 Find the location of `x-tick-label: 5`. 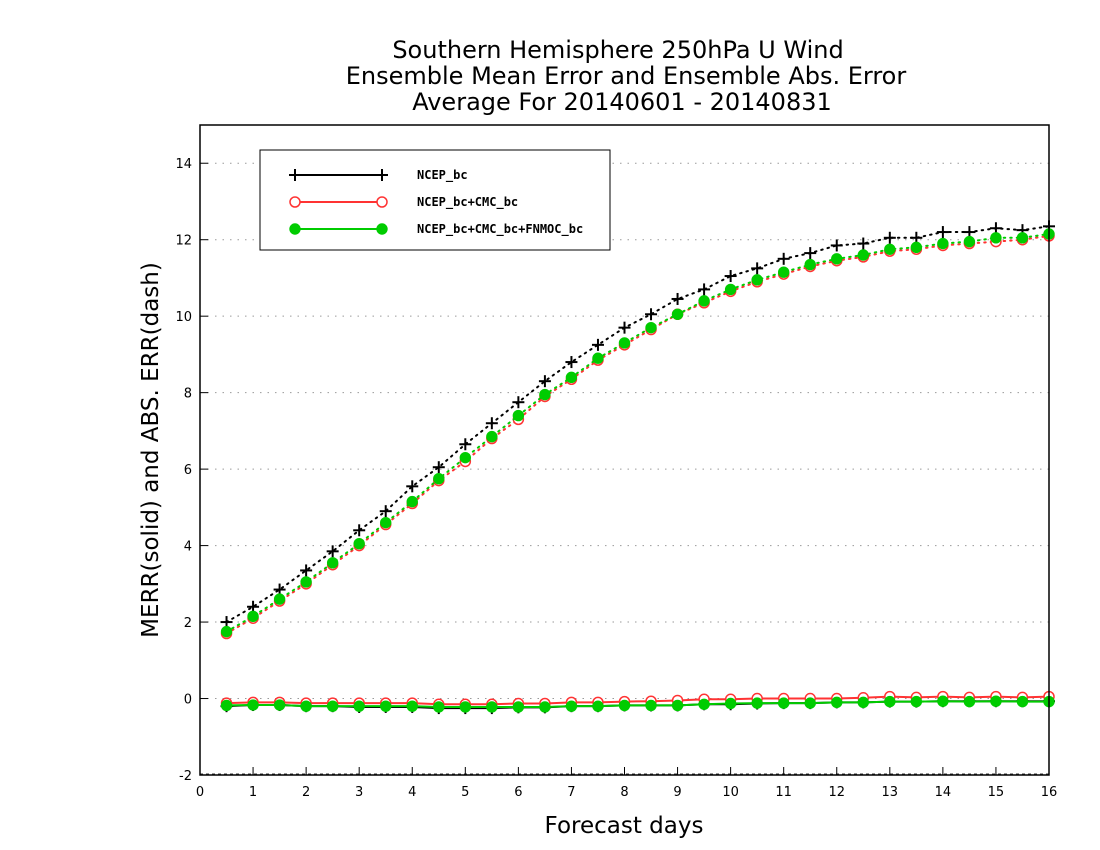

x-tick-label: 5 is located at coordinates (465, 792).